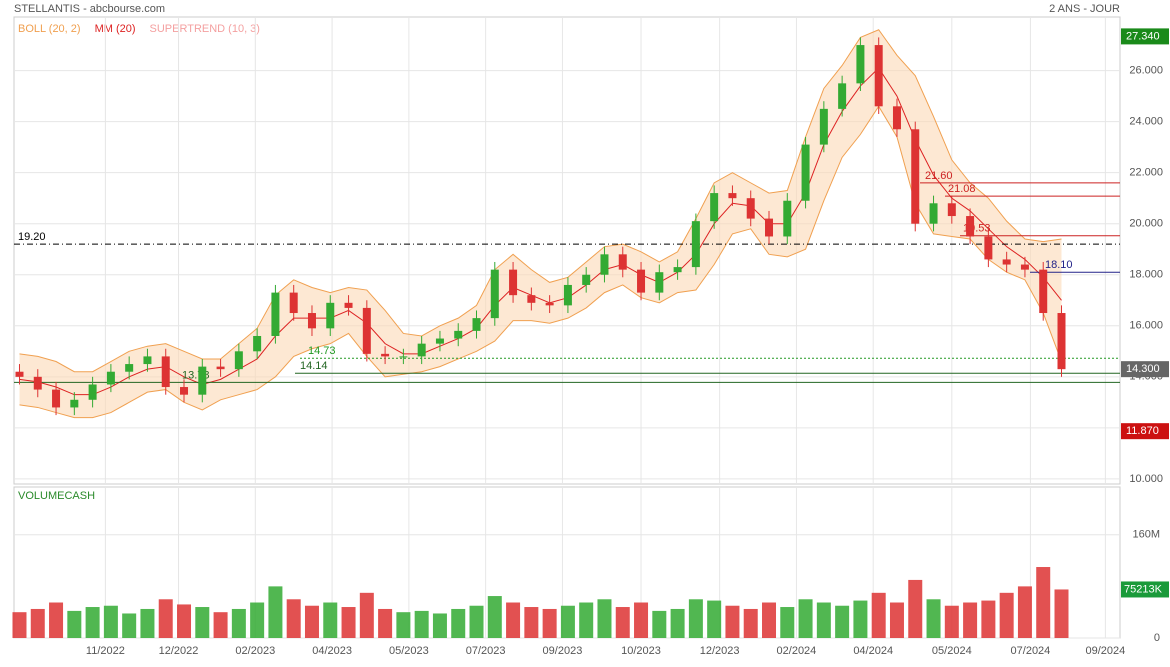 The width and height of the screenshot is (1170, 667). I want to click on x-tick-label: 05/2023, so click(409, 651).